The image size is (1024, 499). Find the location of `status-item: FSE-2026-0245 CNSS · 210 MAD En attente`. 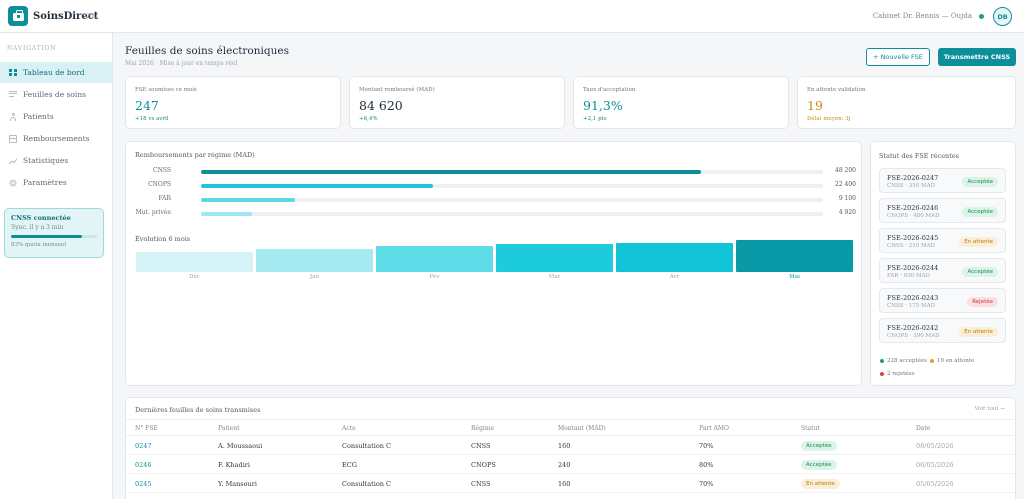

status-item: FSE-2026-0245 CNSS · 210 MAD En attente is located at coordinates (942, 240).